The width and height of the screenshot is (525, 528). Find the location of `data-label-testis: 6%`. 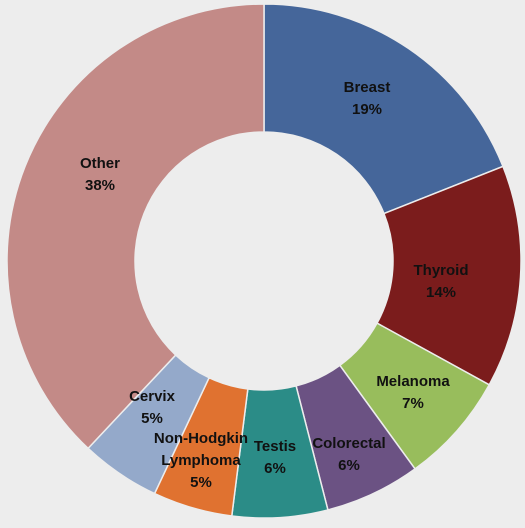

data-label-testis: 6% is located at coordinates (275, 468).